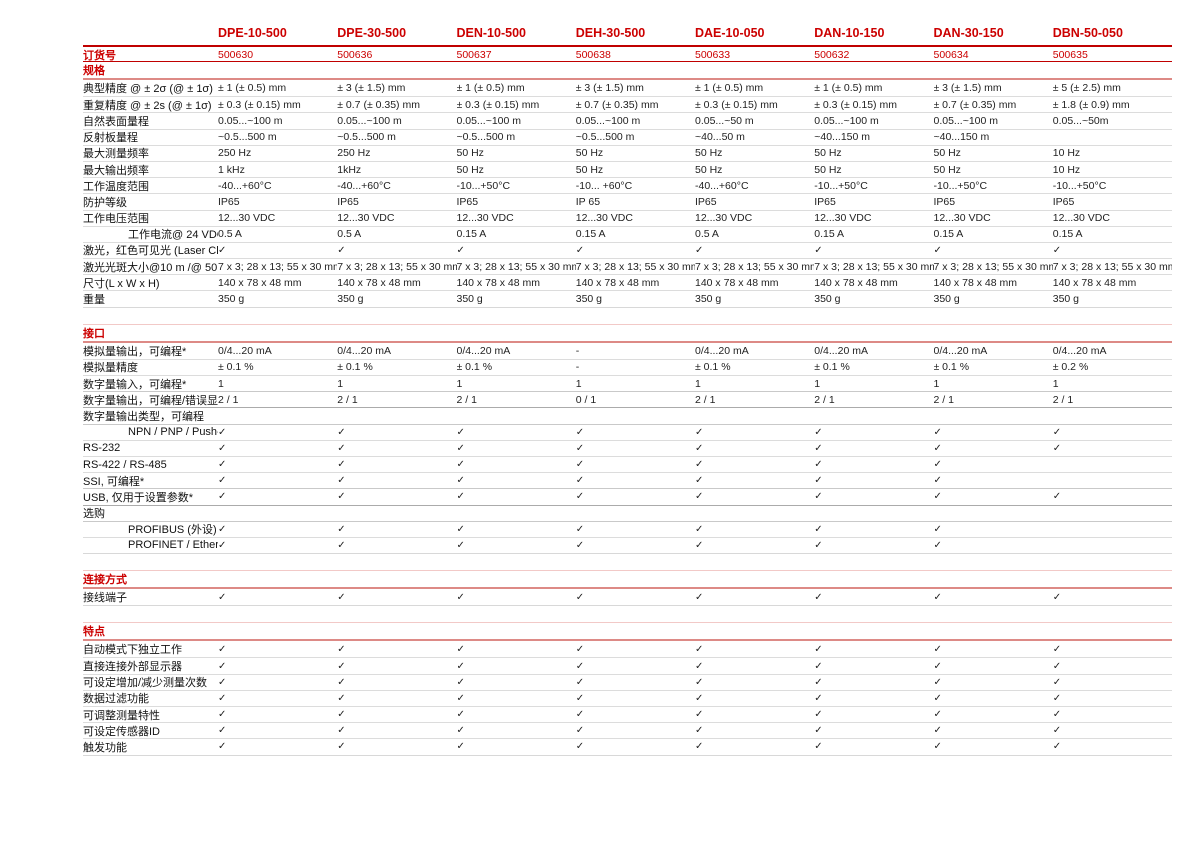  I want to click on cell-value: ± 0.2 %, so click(1070, 367).